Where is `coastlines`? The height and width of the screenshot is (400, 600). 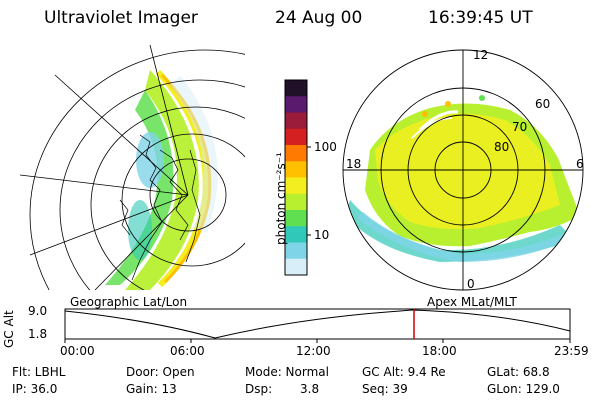
coastlines is located at coordinates (160, 207).